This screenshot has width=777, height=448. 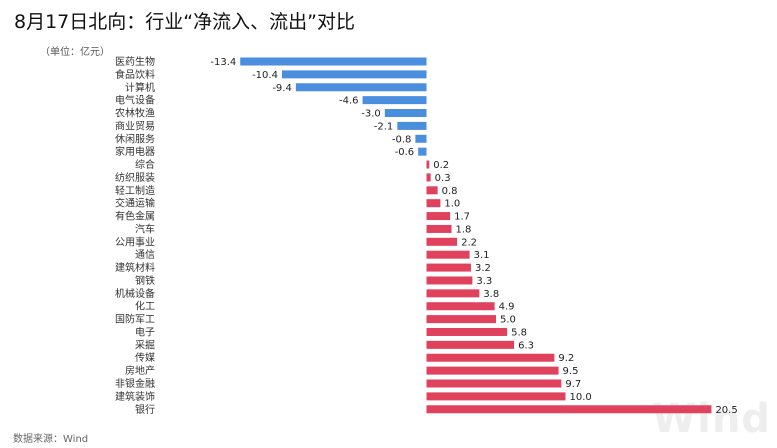 What do you see at coordinates (581, 397) in the screenshot?
I see `value-label: 10.0` at bounding box center [581, 397].